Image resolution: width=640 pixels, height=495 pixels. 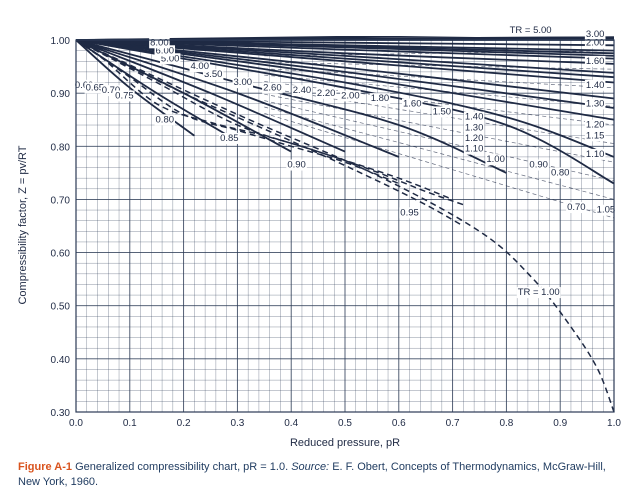 What do you see at coordinates (614, 423) in the screenshot?
I see `x-tick-label: 1.0` at bounding box center [614, 423].